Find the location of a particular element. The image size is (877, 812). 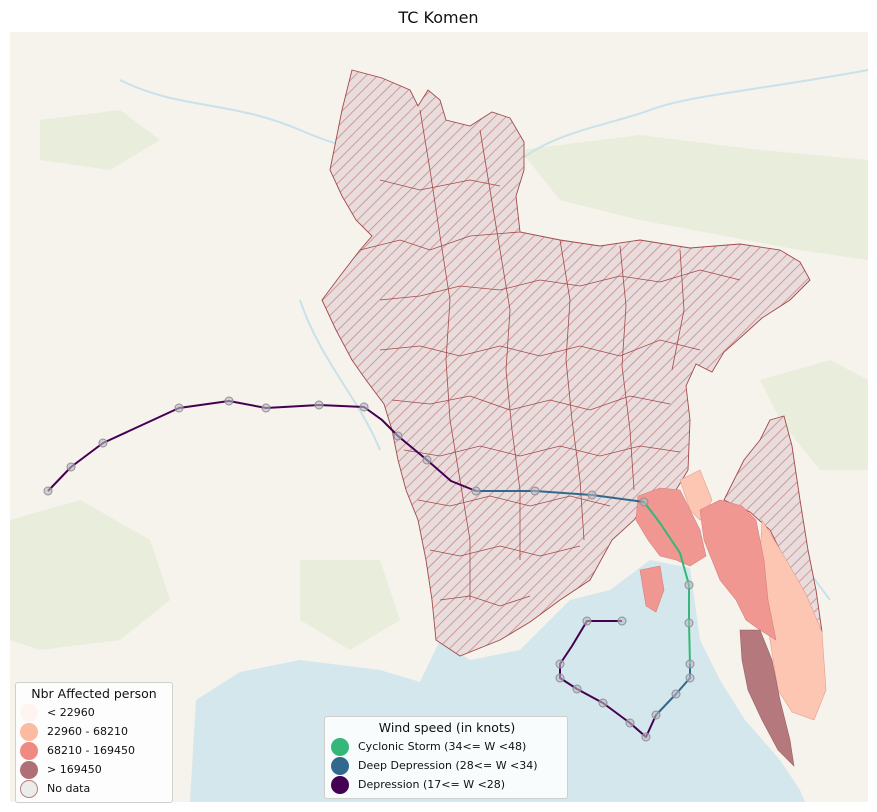

legend-item-cyclonic-storm: Cyclonic Storm (34<= W <48) is located at coordinates (447, 746).